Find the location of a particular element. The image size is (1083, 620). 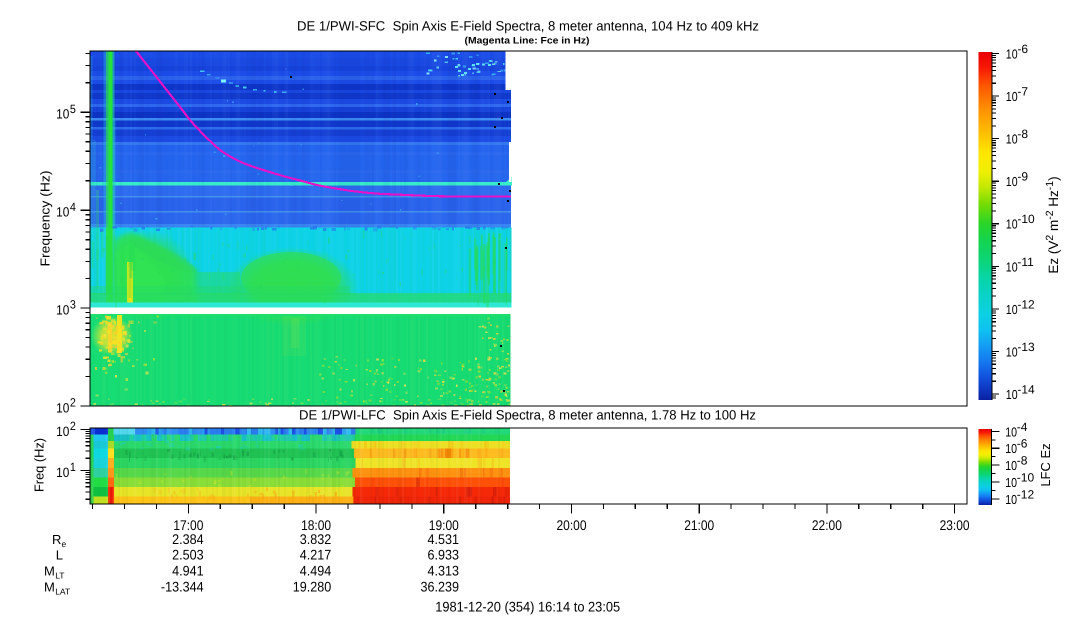

svg-text: 23:00 is located at coordinates (955, 525).